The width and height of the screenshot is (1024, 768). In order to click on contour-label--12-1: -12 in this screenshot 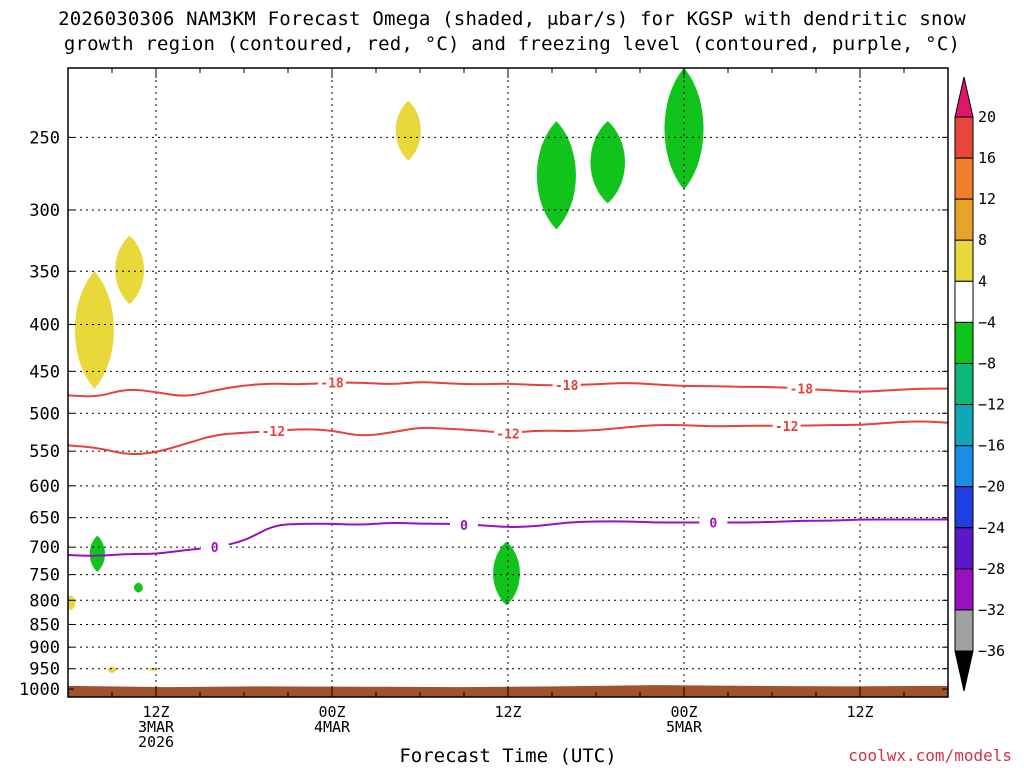, I will do `click(273, 432)`.